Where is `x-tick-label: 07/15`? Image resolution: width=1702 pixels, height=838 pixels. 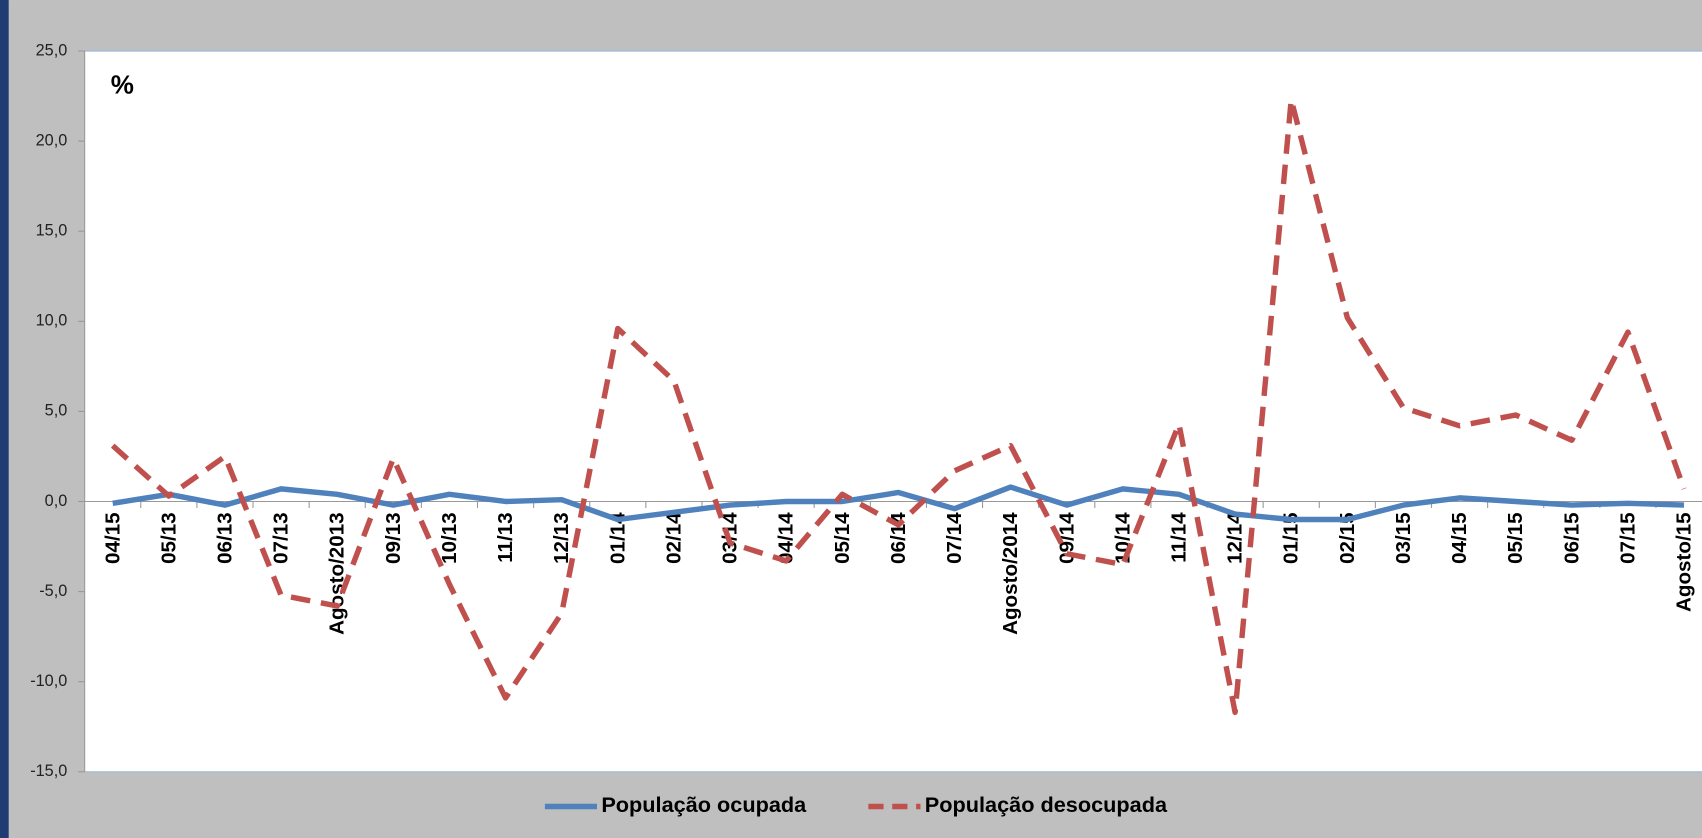
x-tick-label: 07/15 is located at coordinates (1627, 538).